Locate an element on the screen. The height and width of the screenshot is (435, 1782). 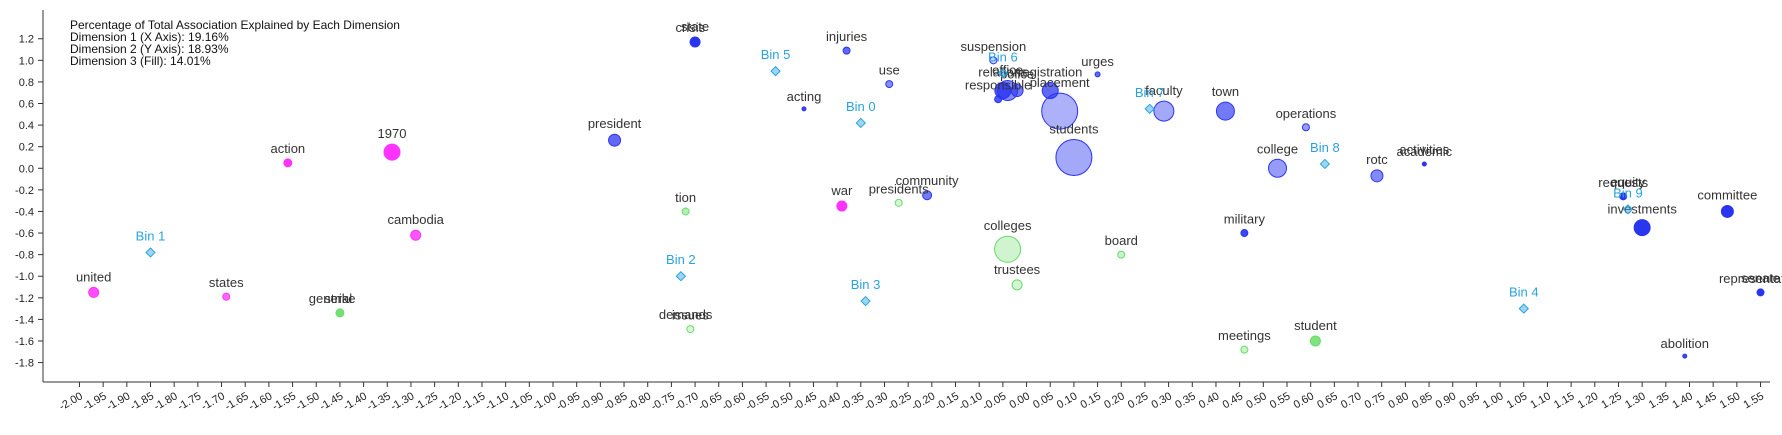
x-tick-label: -1.05 is located at coordinates (521, 401).